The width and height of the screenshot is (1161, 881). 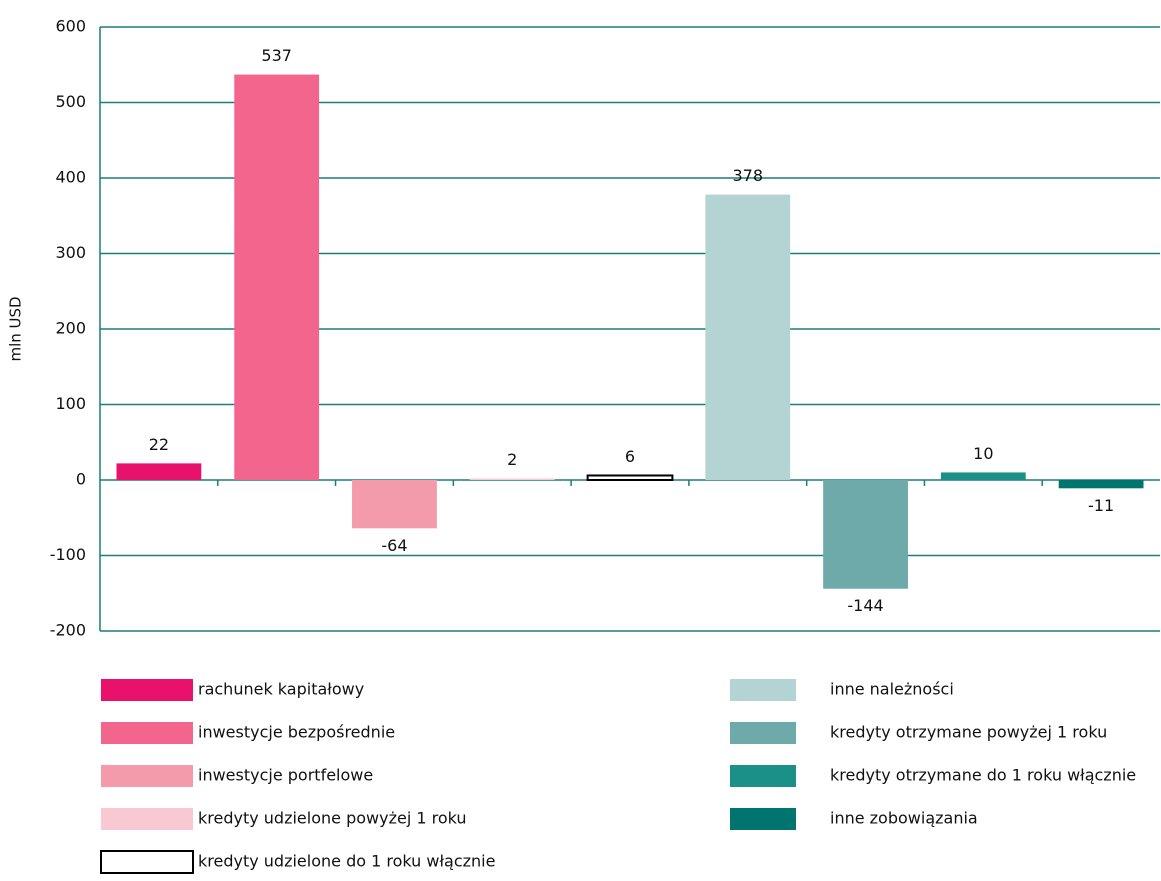 What do you see at coordinates (394, 545) in the screenshot?
I see `data-label: -64` at bounding box center [394, 545].